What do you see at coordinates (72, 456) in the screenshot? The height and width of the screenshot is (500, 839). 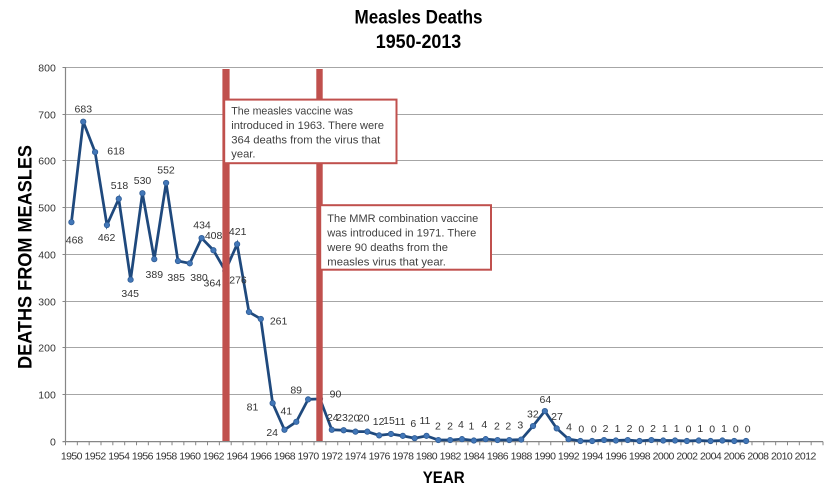 I see `svg-text: 1950` at bounding box center [72, 456].